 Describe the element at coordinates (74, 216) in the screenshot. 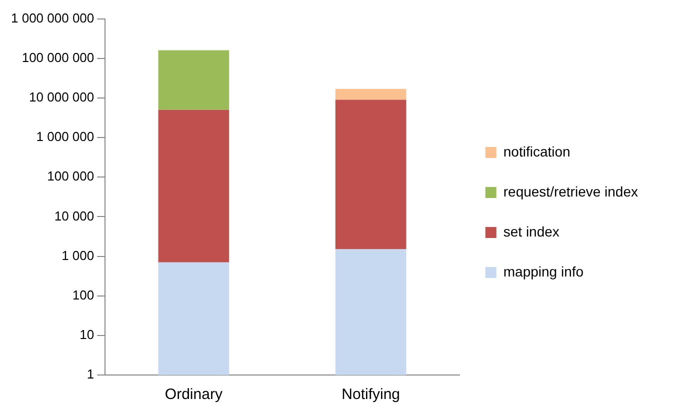

I see `y-tick-label: 10 000` at that location.